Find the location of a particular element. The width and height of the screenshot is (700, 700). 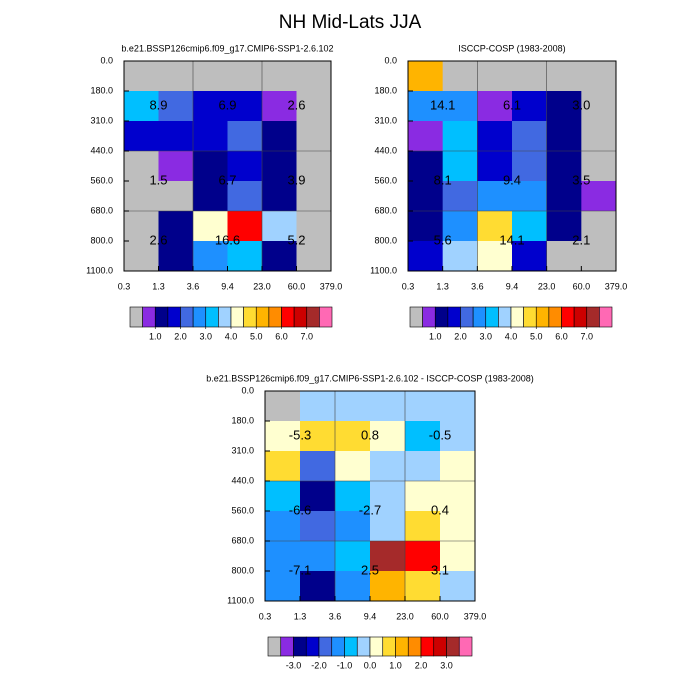

colorbar-label: 5.0 is located at coordinates (256, 336).